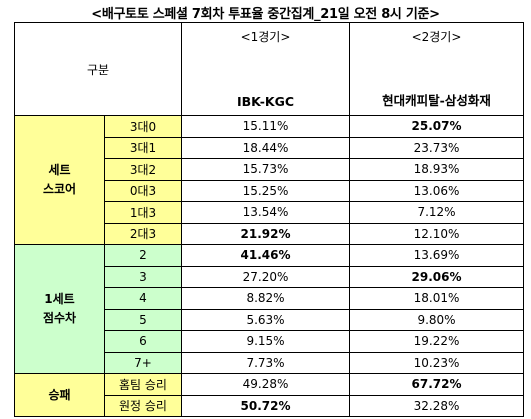  I want to click on game1-value: 9.15%, so click(265, 341).